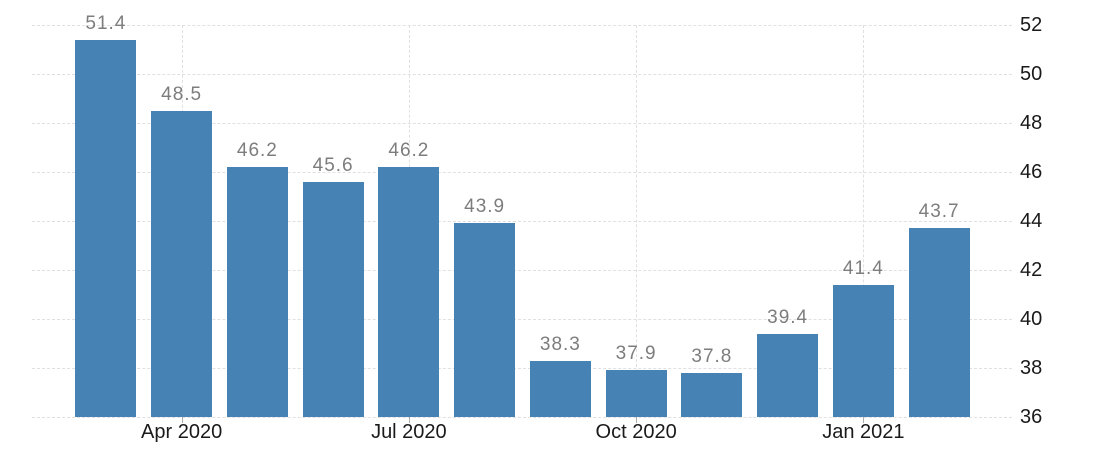  Describe the element at coordinates (1031, 368) in the screenshot. I see `y-tick-label: 38` at that location.